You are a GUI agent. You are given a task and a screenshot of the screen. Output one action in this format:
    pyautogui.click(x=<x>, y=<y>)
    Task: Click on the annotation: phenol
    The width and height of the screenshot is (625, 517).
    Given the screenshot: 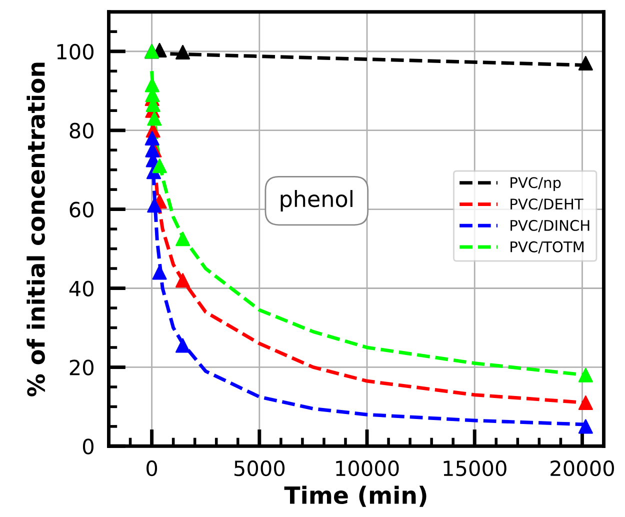 What is the action you would take?
    pyautogui.click(x=316, y=201)
    